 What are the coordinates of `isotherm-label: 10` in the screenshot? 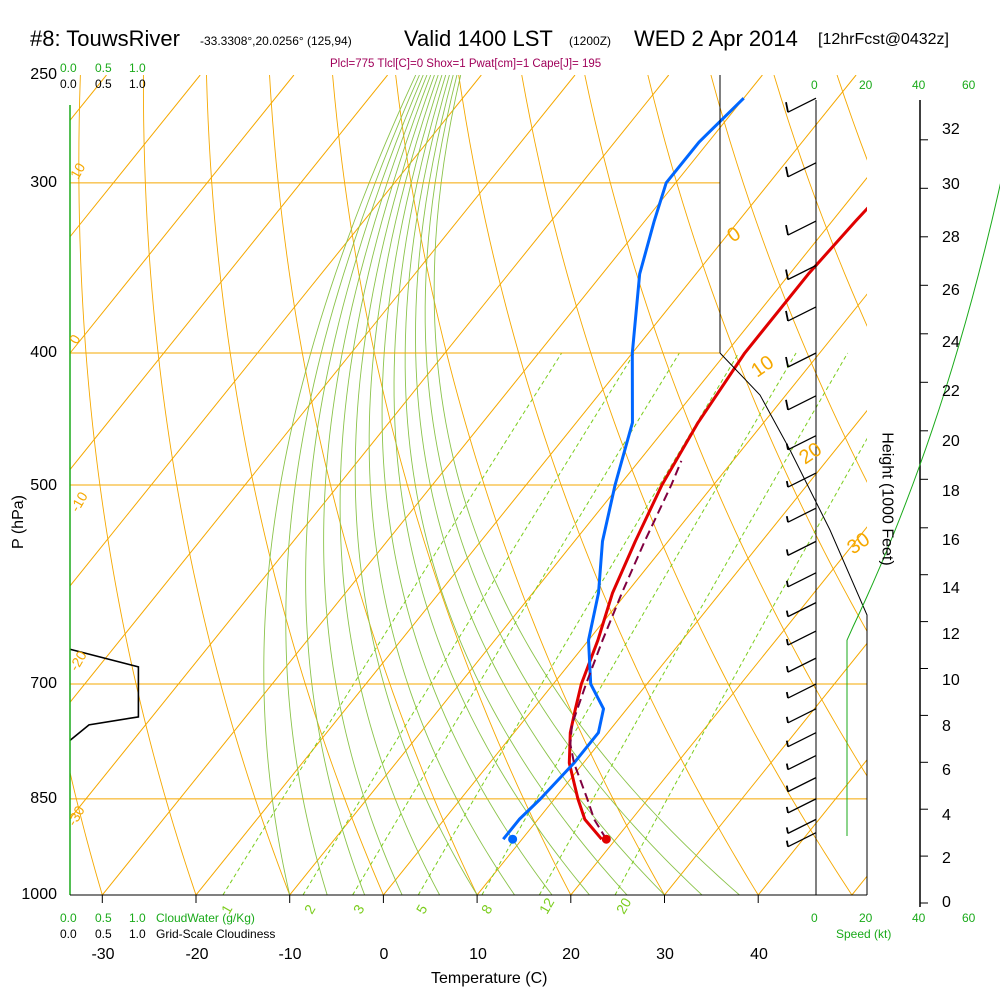 It's located at (78, 171).